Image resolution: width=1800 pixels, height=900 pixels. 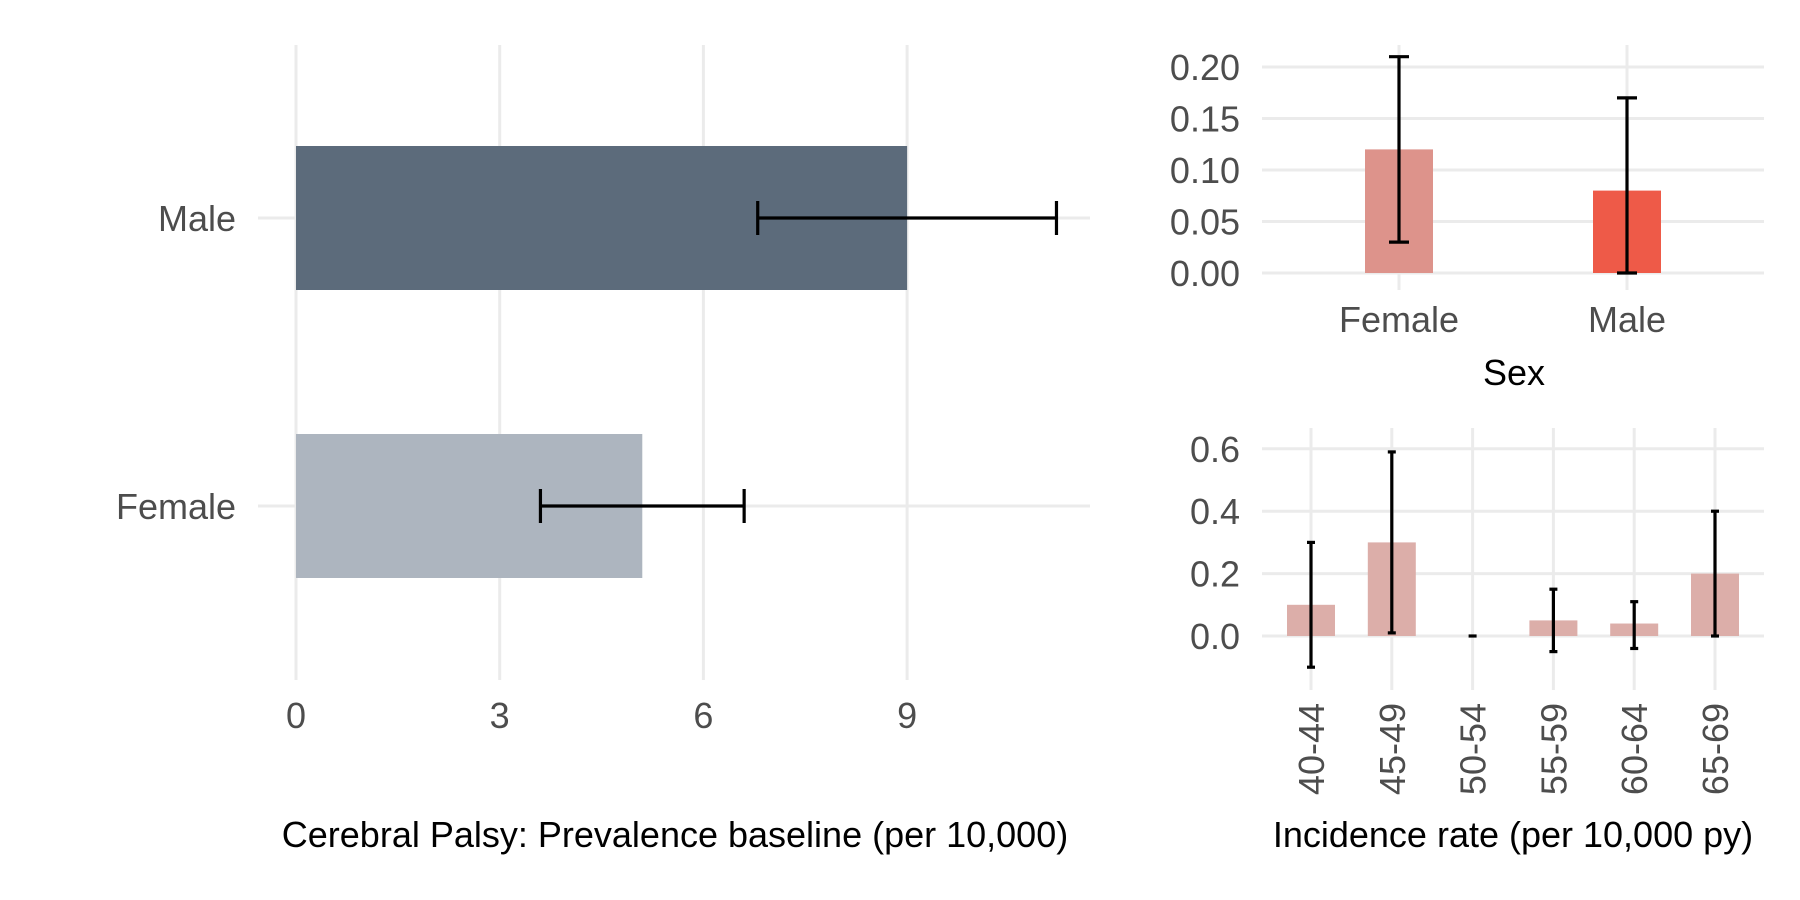 What do you see at coordinates (642, 506) in the screenshot?
I see `prevalence-error-bar-female` at bounding box center [642, 506].